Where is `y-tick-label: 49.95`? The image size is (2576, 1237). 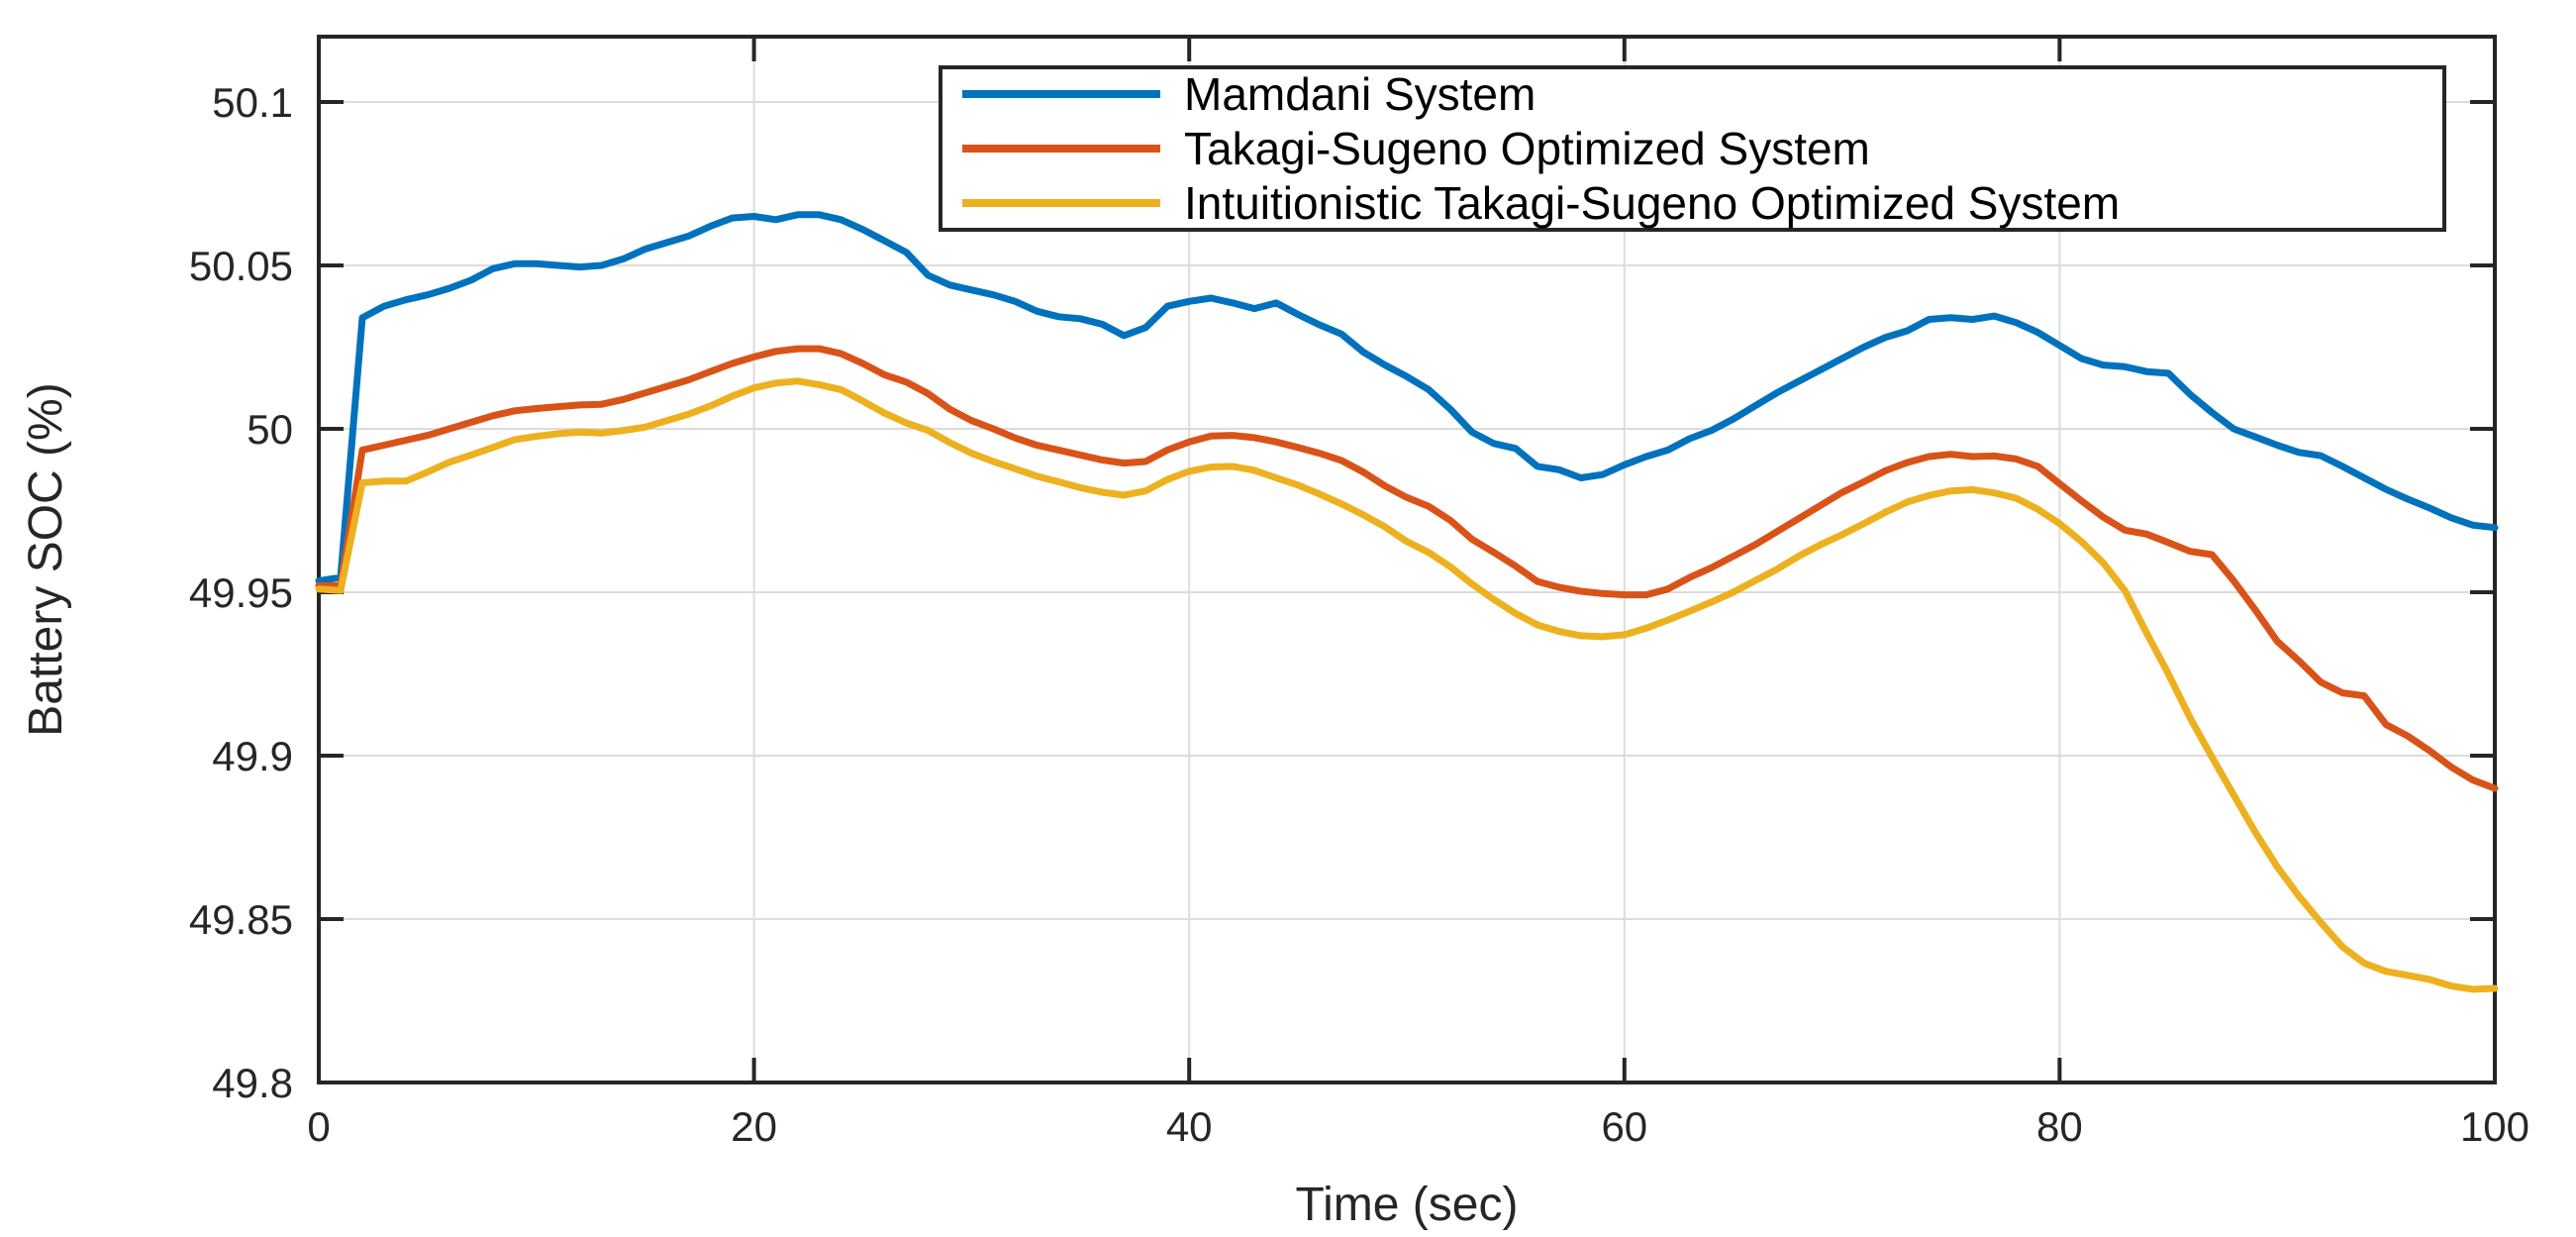
y-tick-label: 49.95 is located at coordinates (241, 592).